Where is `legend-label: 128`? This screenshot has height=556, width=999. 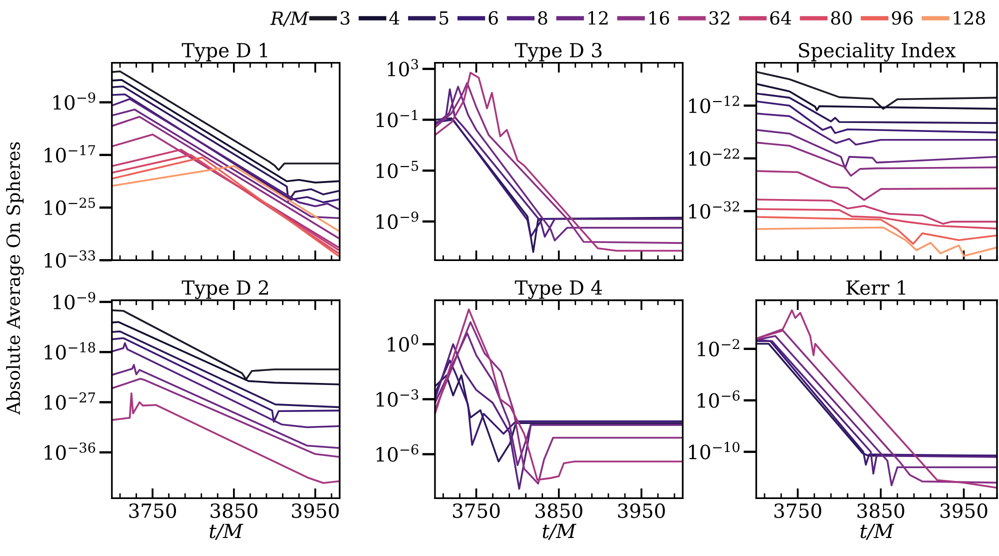
legend-label: 128 is located at coordinates (969, 18).